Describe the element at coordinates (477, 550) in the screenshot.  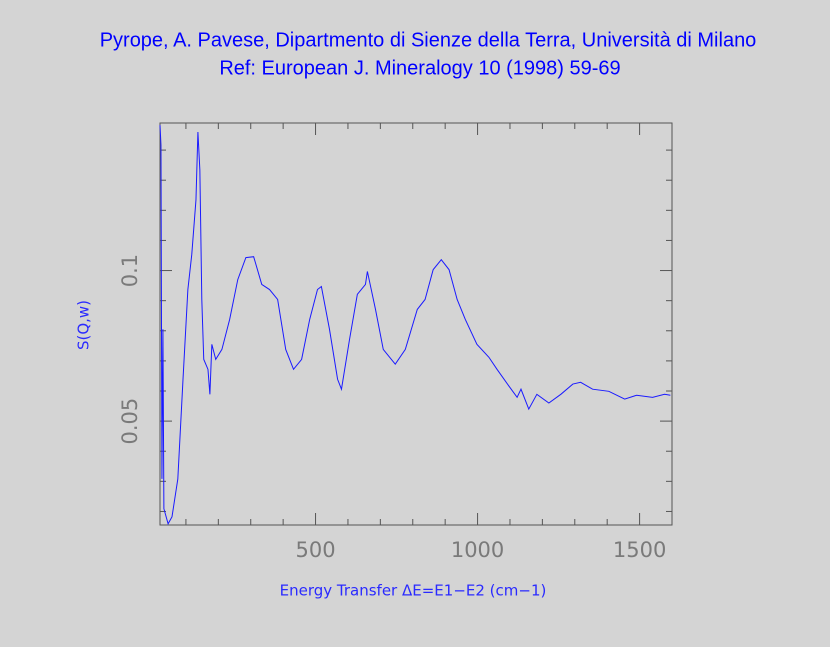
I see `x-tick-label: 1000` at that location.